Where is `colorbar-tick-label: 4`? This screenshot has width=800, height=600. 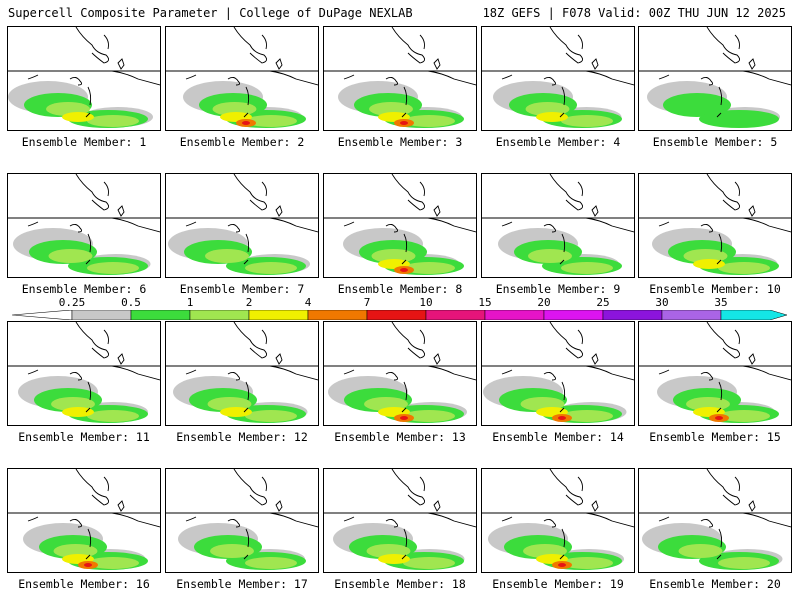 colorbar-tick-label: 4 is located at coordinates (308, 302).